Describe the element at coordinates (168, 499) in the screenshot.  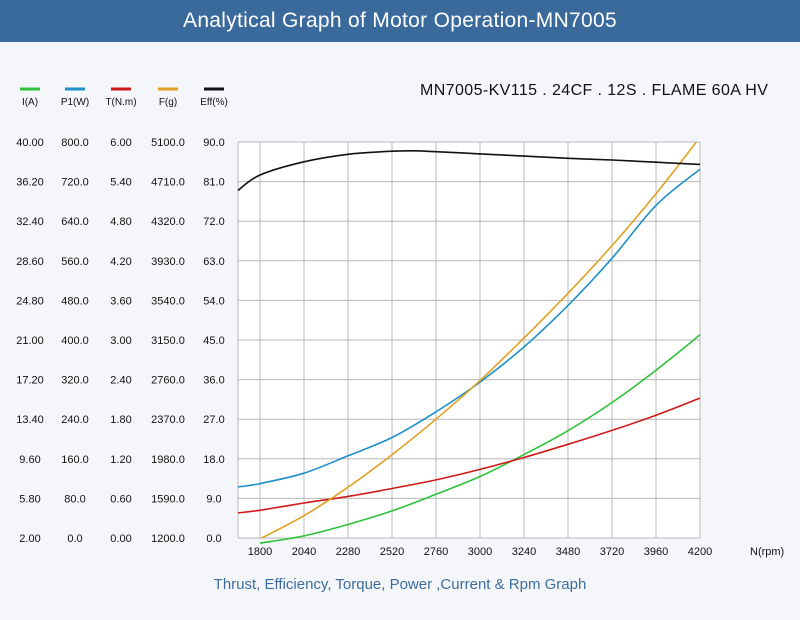
I see `y-tick-label-F: 1590.0` at that location.